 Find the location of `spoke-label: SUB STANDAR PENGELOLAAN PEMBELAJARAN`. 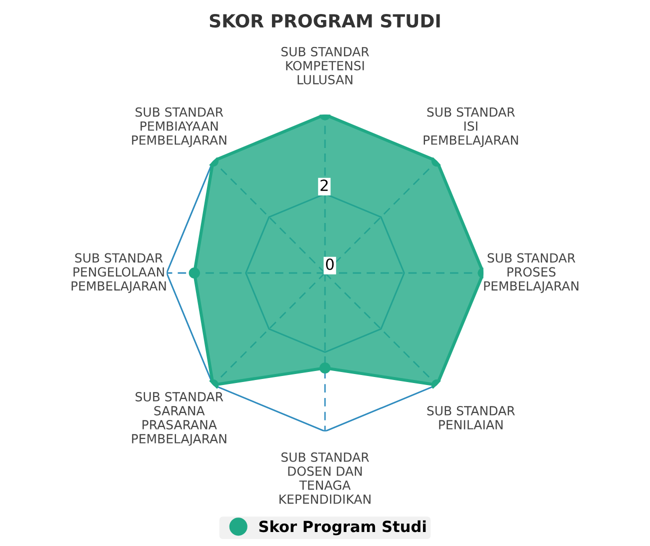

spoke-label: SUB STANDAR PENGELOLAAN PEMBELAJARAN is located at coordinates (119, 273).